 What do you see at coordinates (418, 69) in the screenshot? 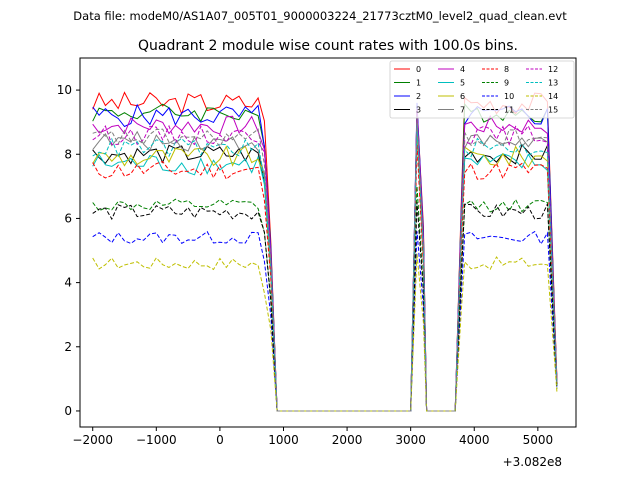
I see `legend-label: 0` at bounding box center [418, 69].